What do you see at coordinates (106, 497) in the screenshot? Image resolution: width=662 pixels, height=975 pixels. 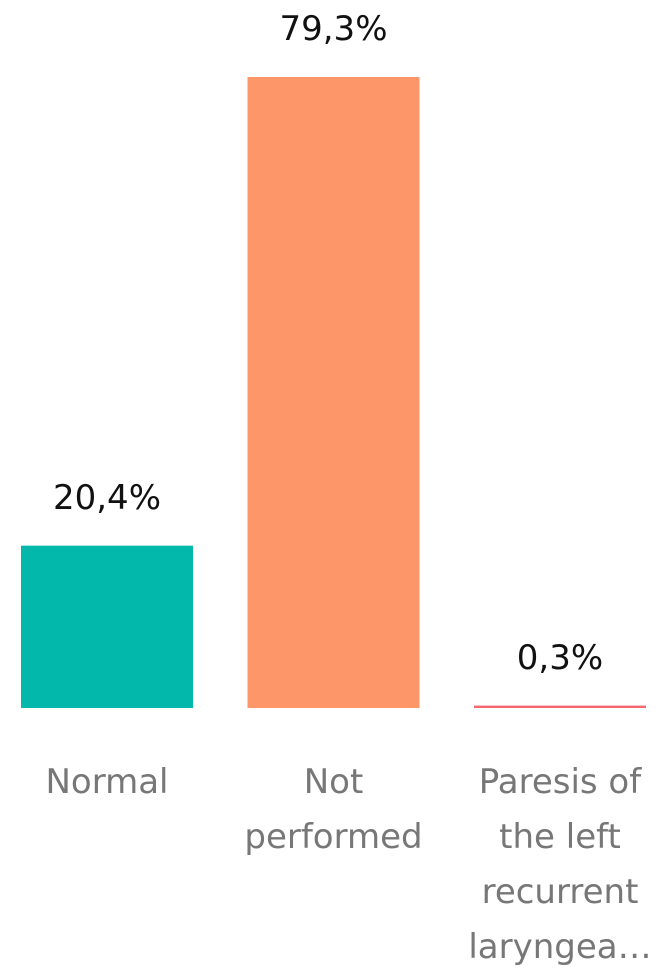 I see `data-label: 20,4%` at bounding box center [106, 497].